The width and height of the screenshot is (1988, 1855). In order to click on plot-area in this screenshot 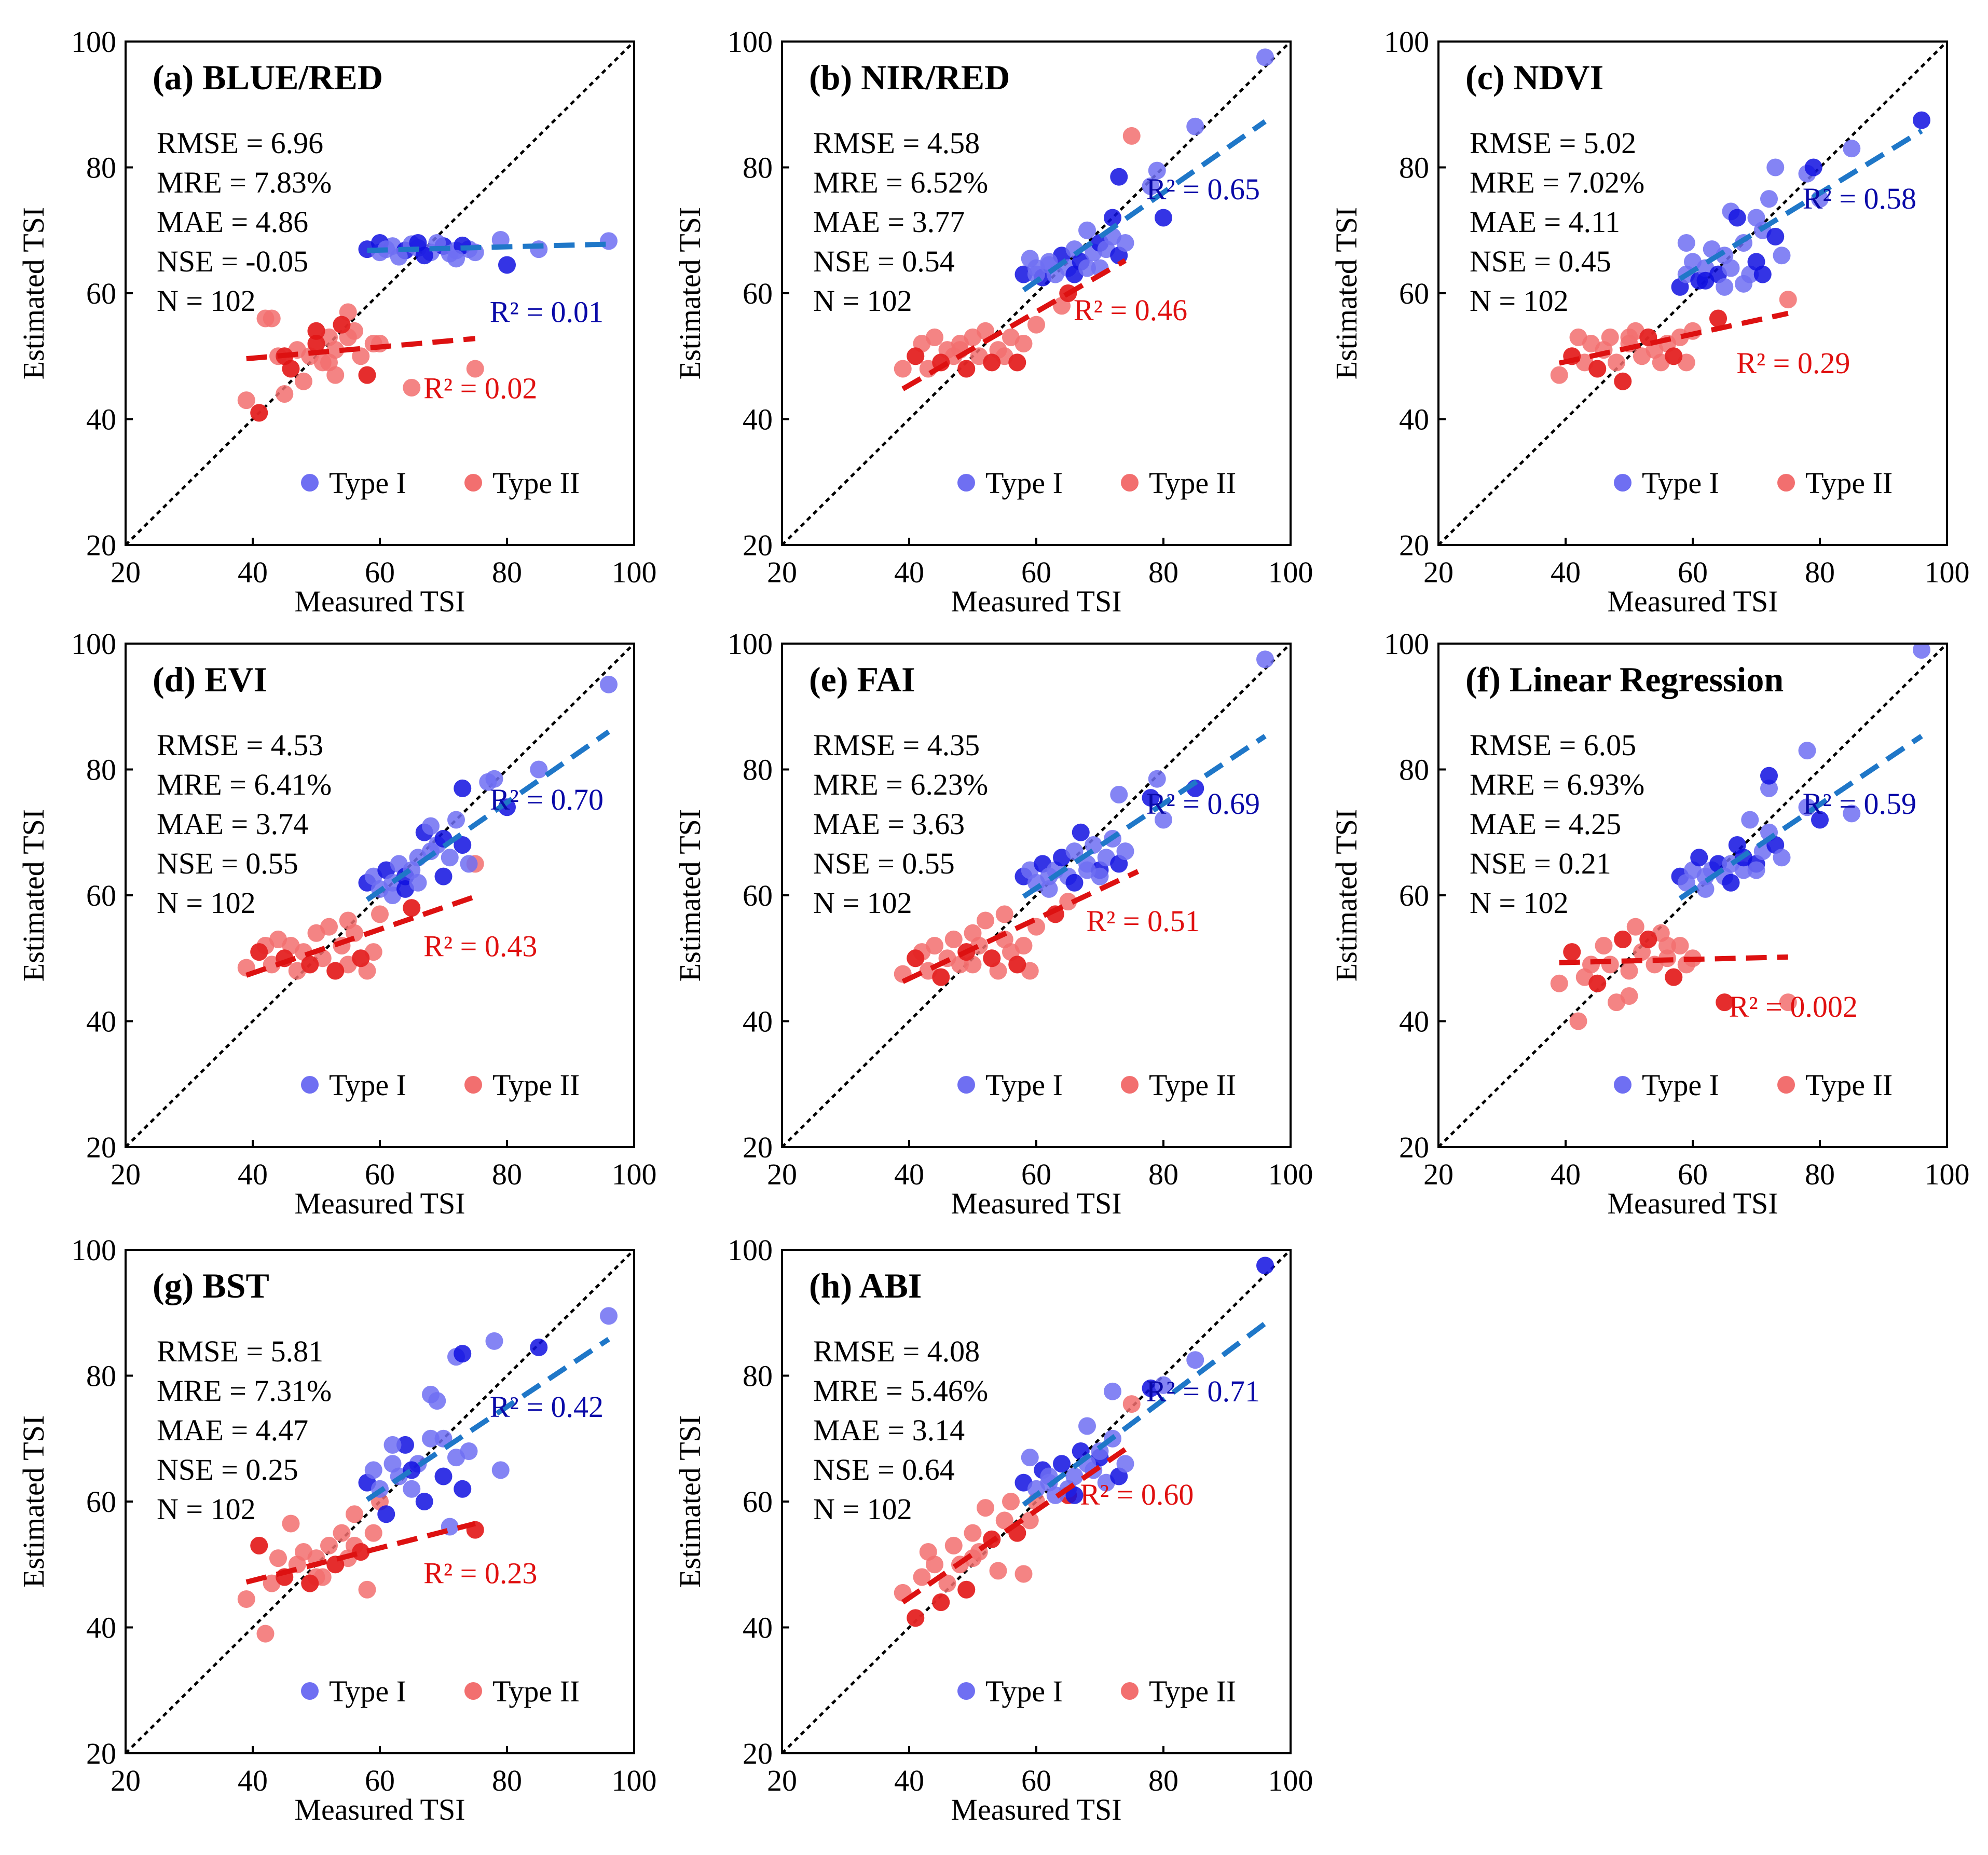, I will do `click(1693, 895)`.